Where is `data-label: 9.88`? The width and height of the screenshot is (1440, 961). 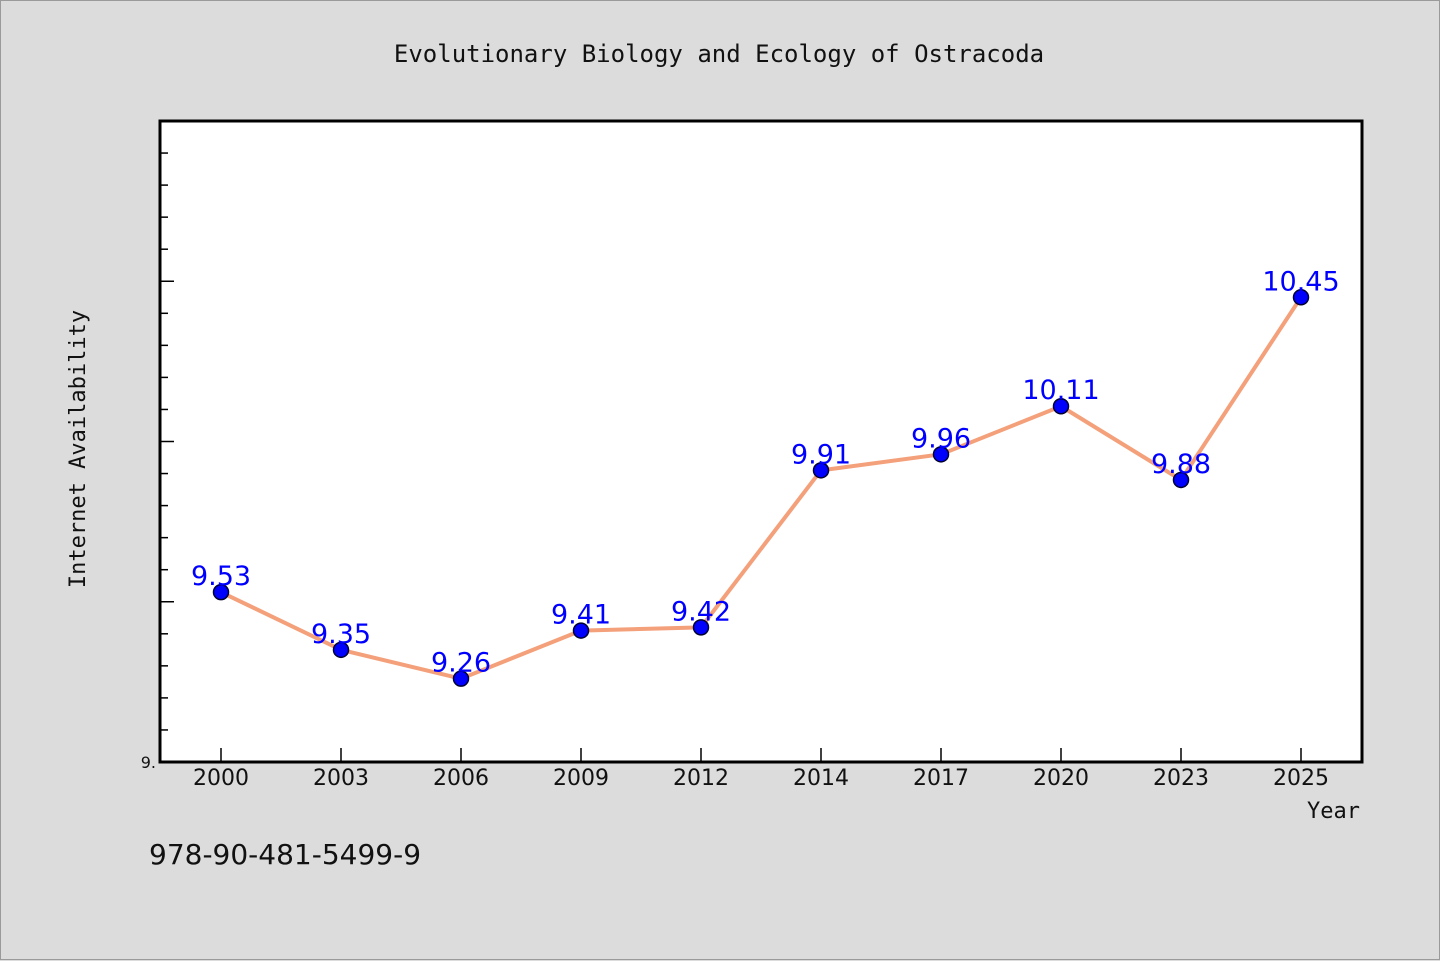 data-label: 9.88 is located at coordinates (1181, 464).